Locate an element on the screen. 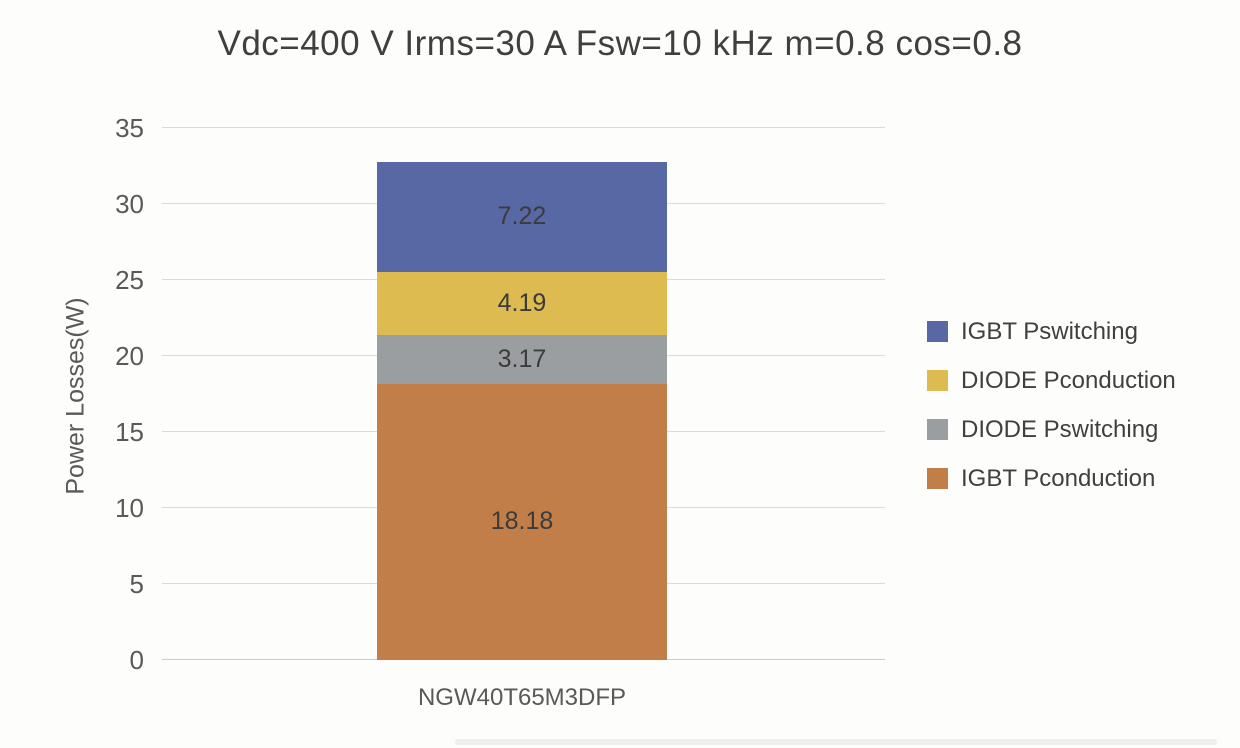 This screenshot has height=748, width=1240. legend-swatch-igbt-pconduction is located at coordinates (937, 478).